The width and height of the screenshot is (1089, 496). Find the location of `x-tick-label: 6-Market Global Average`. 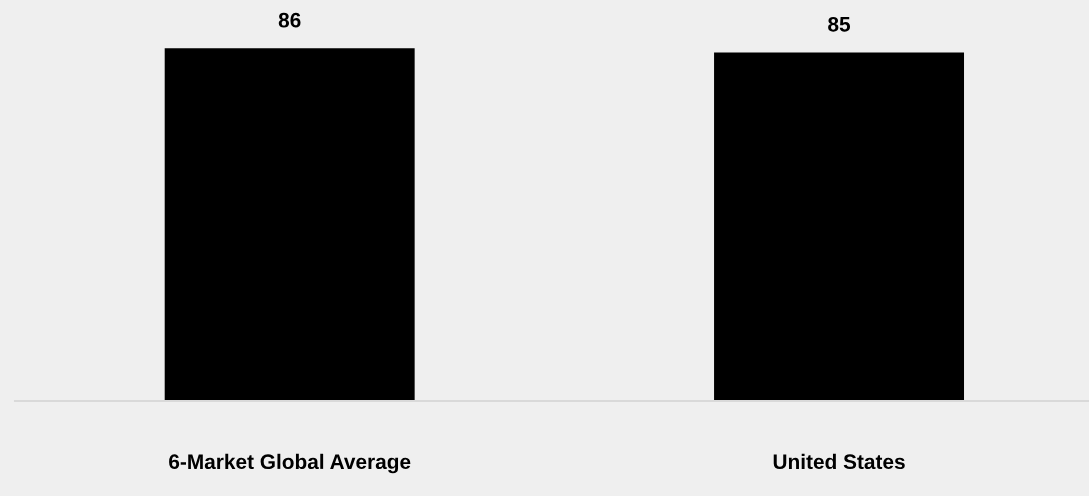

x-tick-label: 6-Market Global Average is located at coordinates (290, 463).